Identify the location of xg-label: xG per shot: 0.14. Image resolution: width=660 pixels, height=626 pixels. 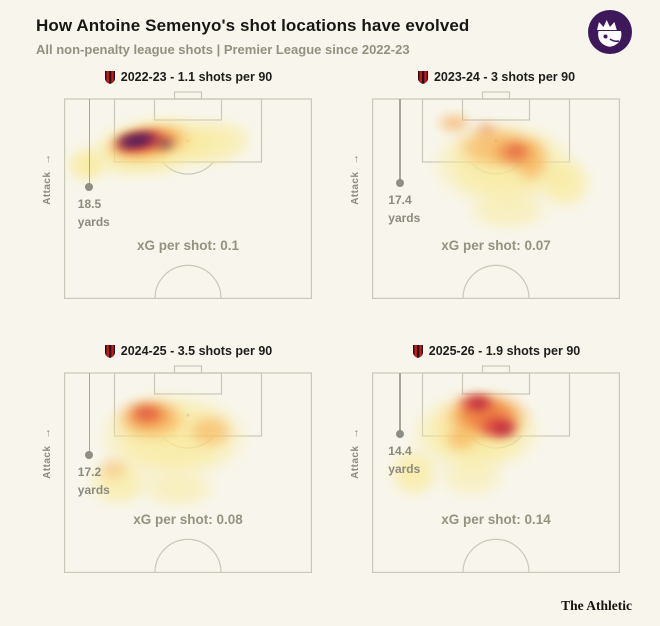
(496, 519).